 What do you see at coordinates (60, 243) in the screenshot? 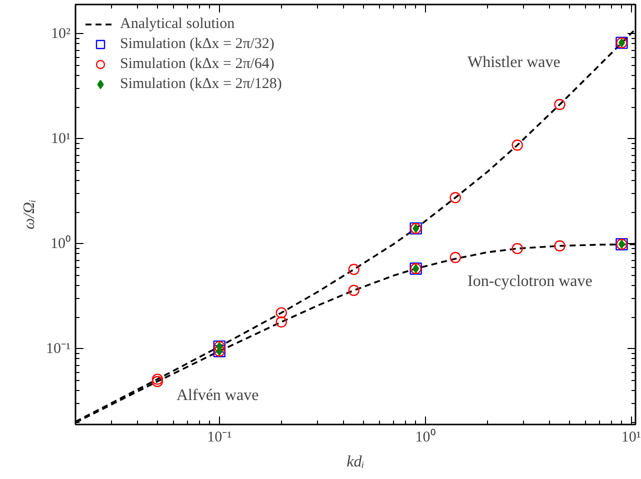
I see `y-tick-label: 10⁰` at bounding box center [60, 243].